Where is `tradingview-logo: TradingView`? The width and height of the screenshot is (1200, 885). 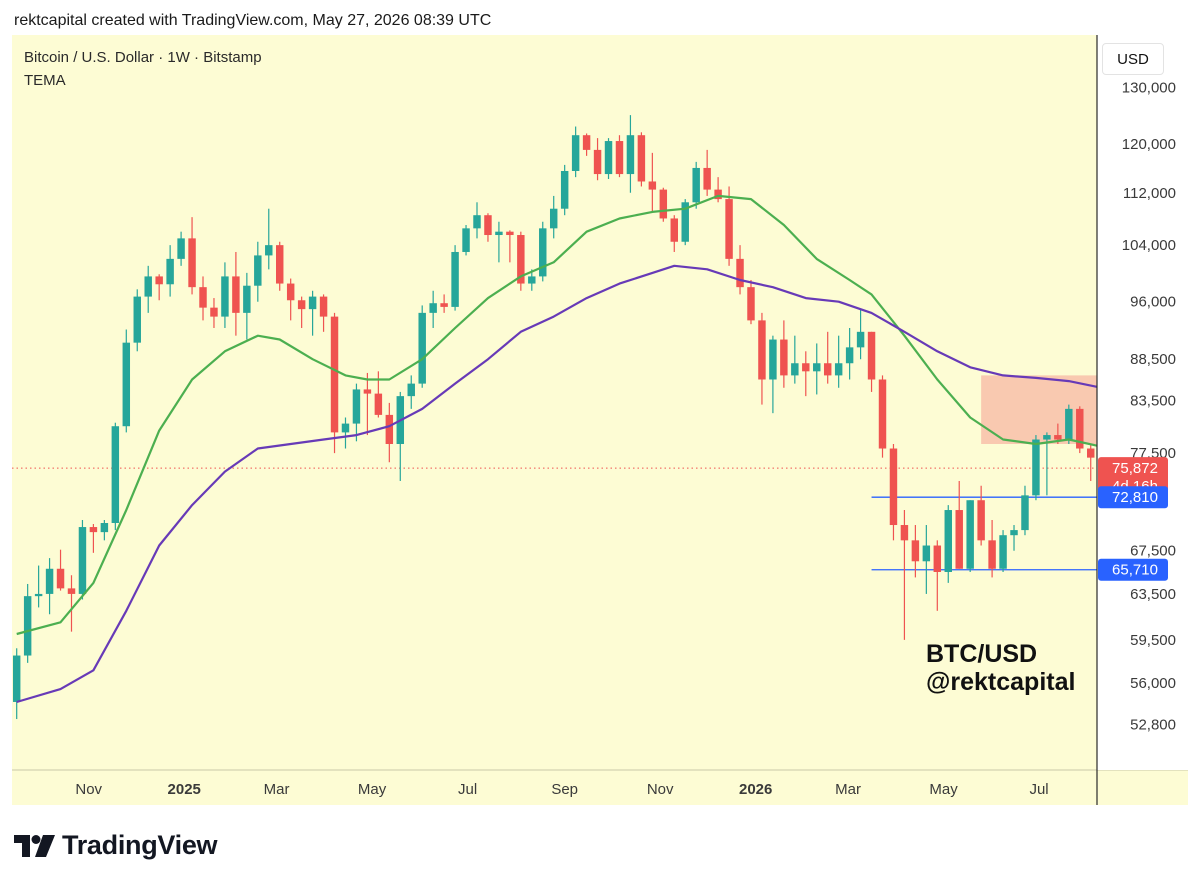
tradingview-logo: TradingView is located at coordinates (116, 845).